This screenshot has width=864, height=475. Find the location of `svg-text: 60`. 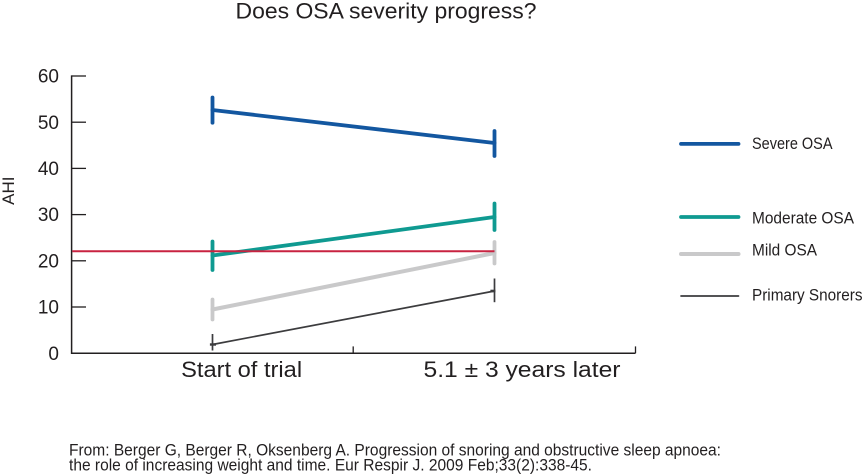

svg-text: 60 is located at coordinates (48, 77).